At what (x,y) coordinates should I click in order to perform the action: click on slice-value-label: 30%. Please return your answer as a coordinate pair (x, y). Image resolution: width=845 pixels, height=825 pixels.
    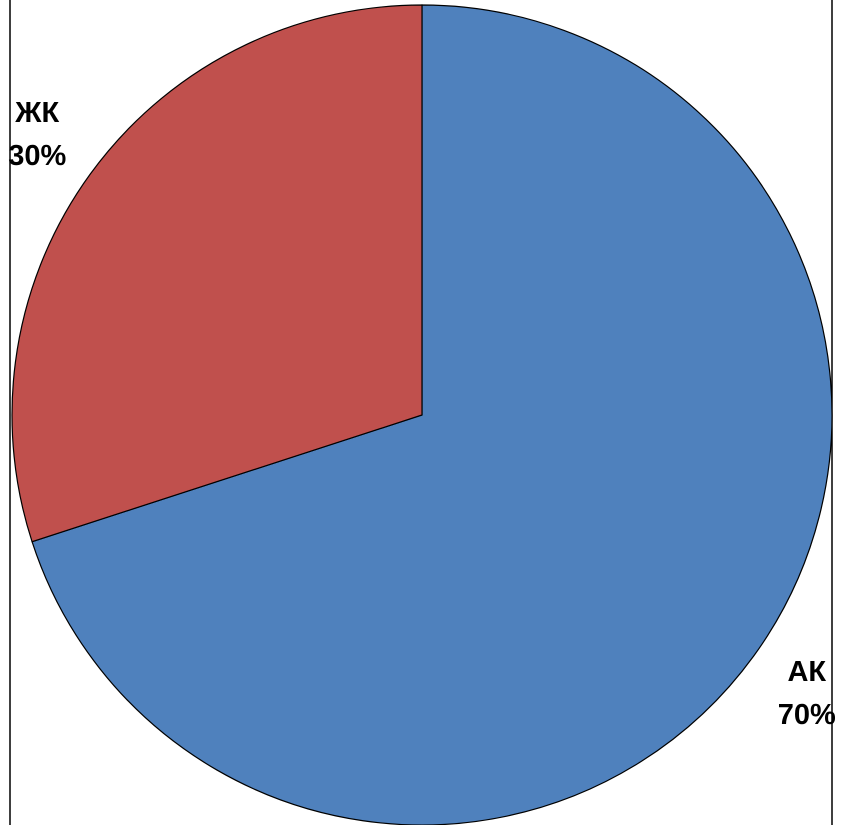
    Looking at the image, I should click on (37, 156).